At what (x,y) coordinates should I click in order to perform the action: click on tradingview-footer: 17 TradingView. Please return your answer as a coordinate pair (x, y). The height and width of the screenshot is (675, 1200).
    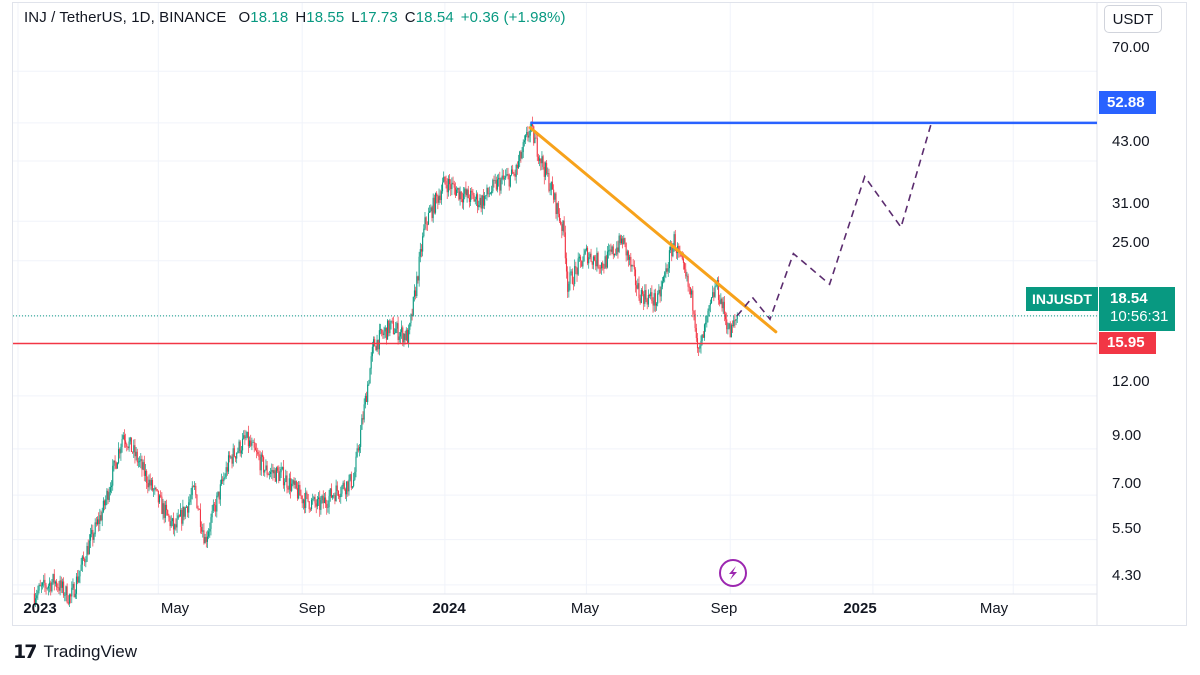
    Looking at the image, I should click on (75, 652).